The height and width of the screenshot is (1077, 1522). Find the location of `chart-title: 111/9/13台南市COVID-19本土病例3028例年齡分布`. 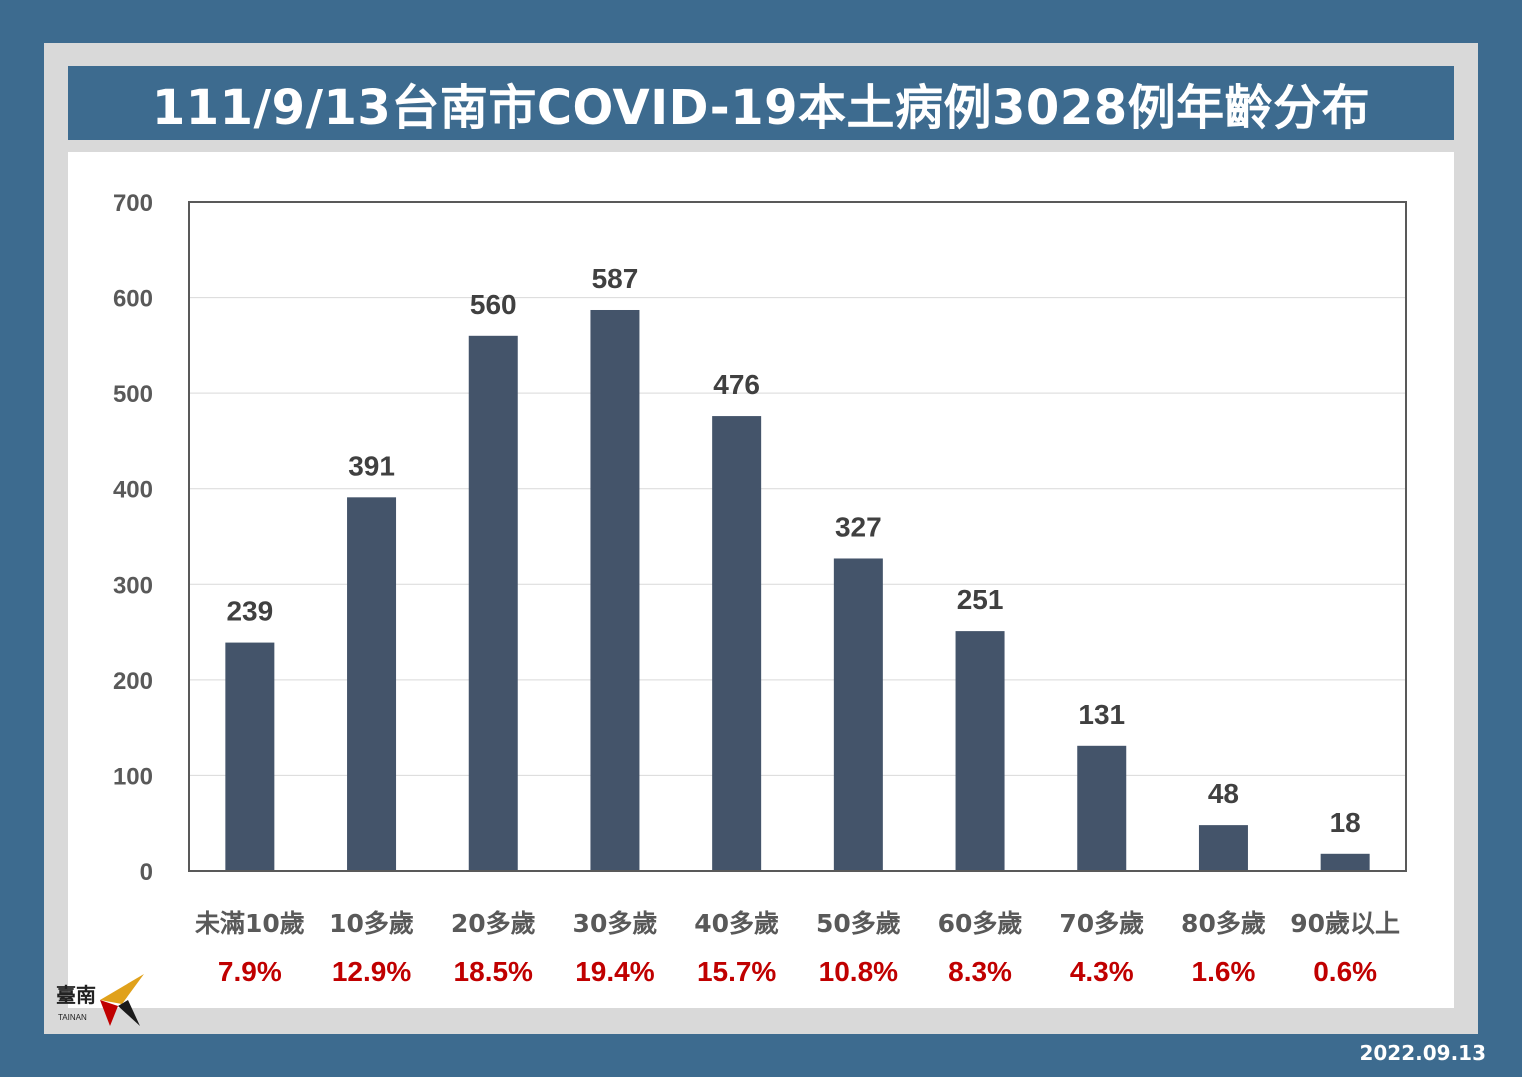

chart-title: 111/9/13台南市COVID-19本土病例3028例年齡分布 is located at coordinates (761, 103).